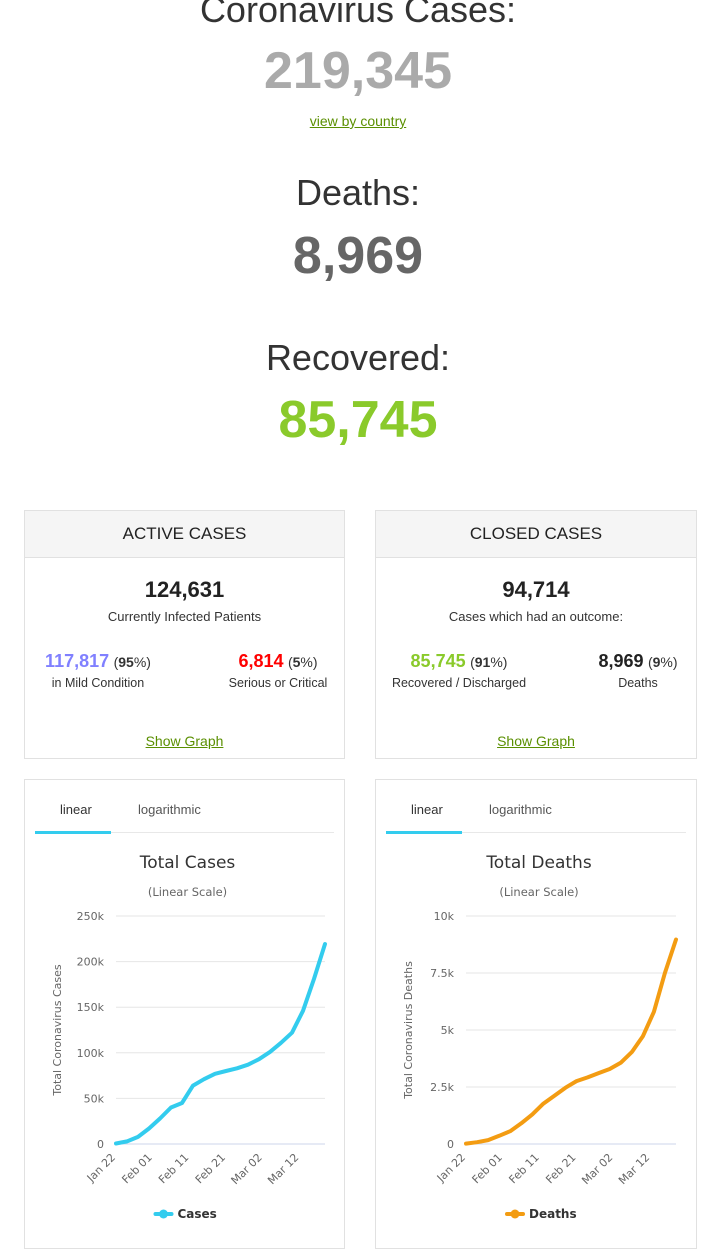  I want to click on cases-value: 219,345, so click(358, 71).